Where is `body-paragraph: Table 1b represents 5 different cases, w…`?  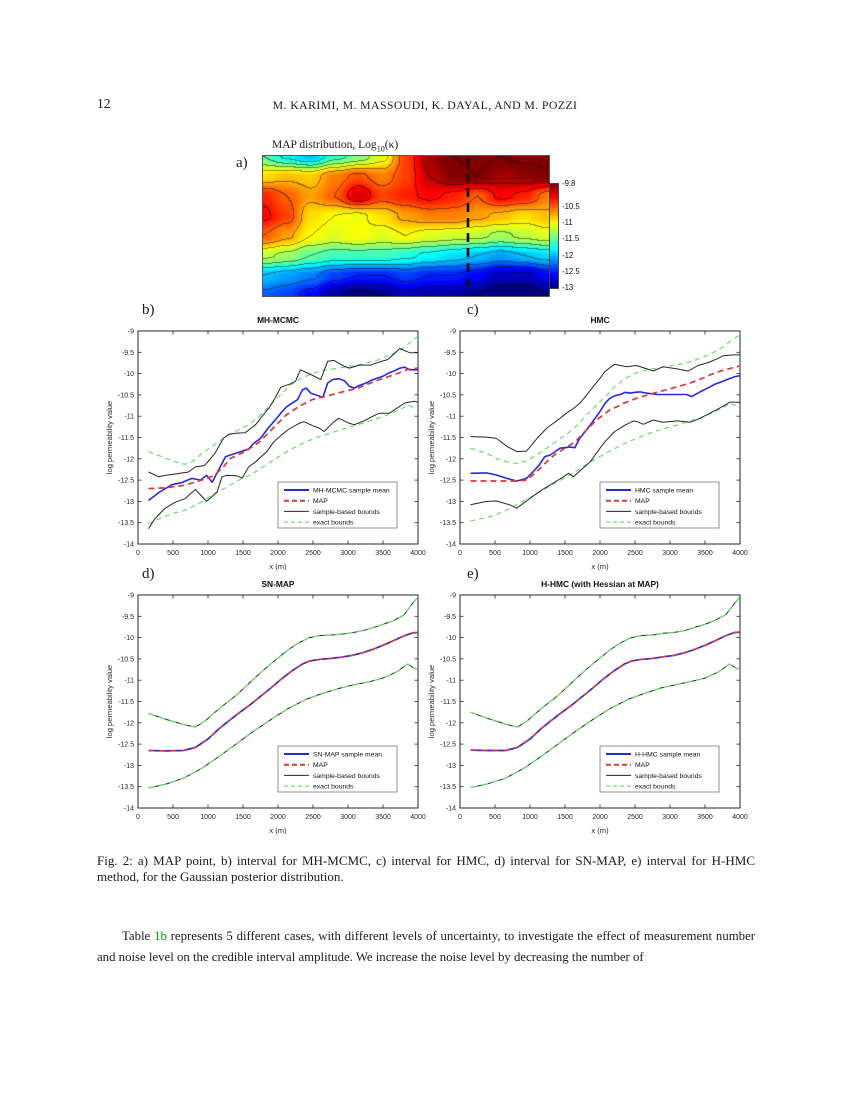
body-paragraph: Table 1b represents 5 different cases, w… is located at coordinates (426, 947).